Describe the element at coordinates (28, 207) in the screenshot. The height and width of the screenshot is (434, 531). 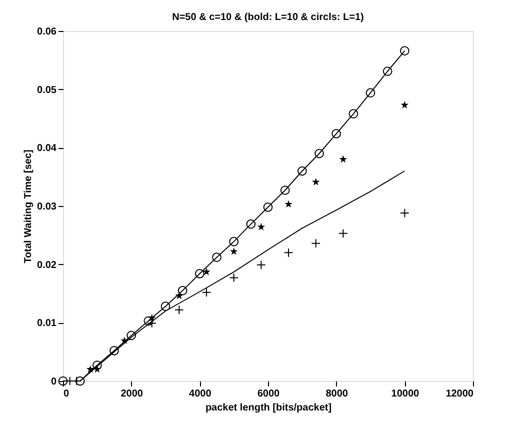
I see `y-axis-title: Total Waiting Time [sec]` at that location.